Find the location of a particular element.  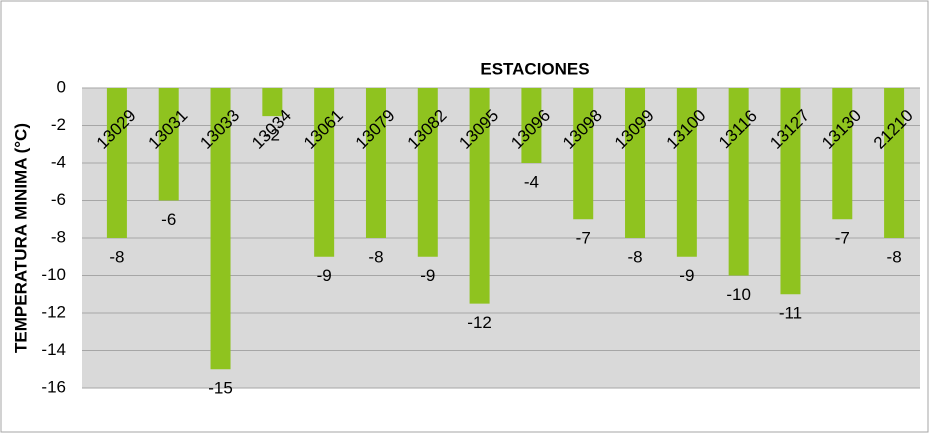

data-label: -6 is located at coordinates (168, 219).